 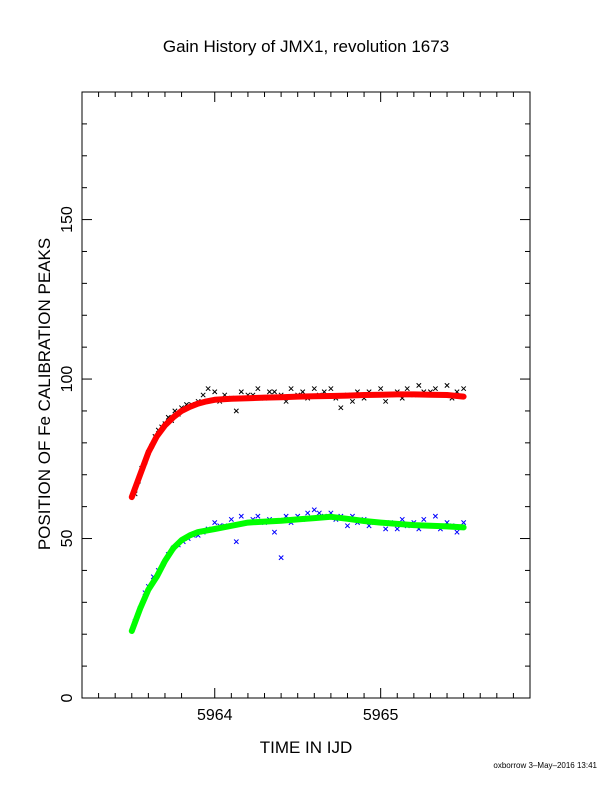 What do you see at coordinates (67, 379) in the screenshot?
I see `y-tick-label: 100` at bounding box center [67, 379].